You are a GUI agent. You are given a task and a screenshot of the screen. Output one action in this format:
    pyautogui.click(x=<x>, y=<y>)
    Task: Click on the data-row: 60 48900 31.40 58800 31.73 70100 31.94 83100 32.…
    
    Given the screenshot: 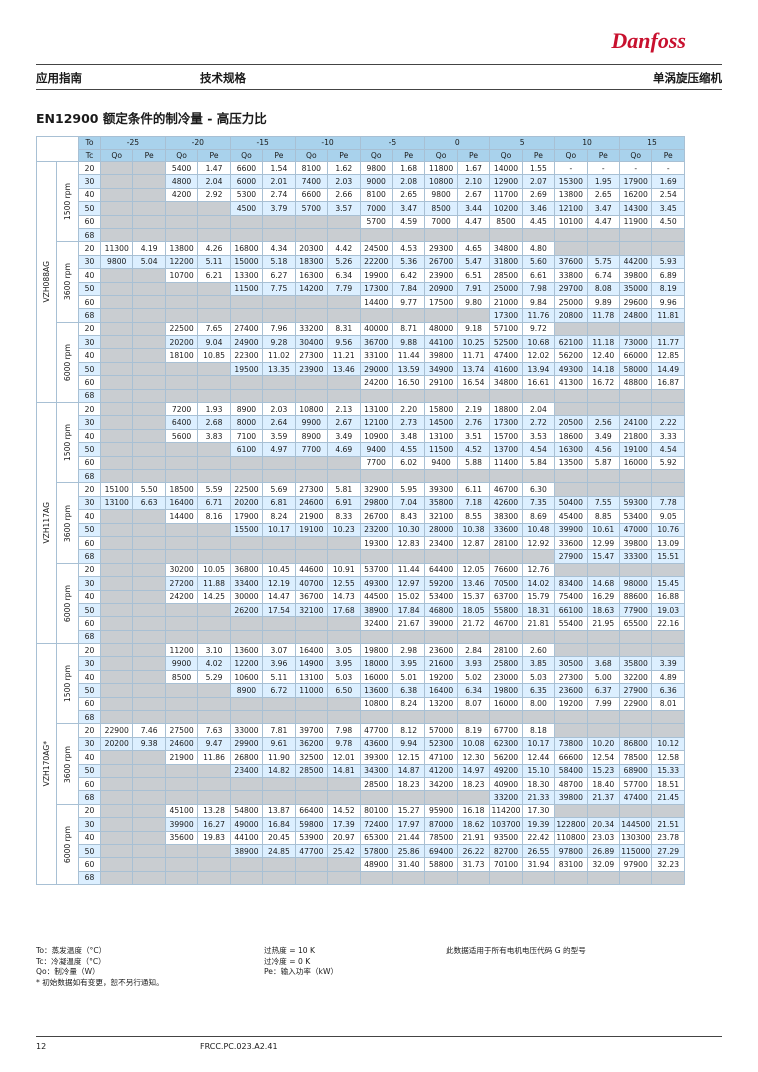 What is the action you would take?
    pyautogui.click(x=361, y=864)
    